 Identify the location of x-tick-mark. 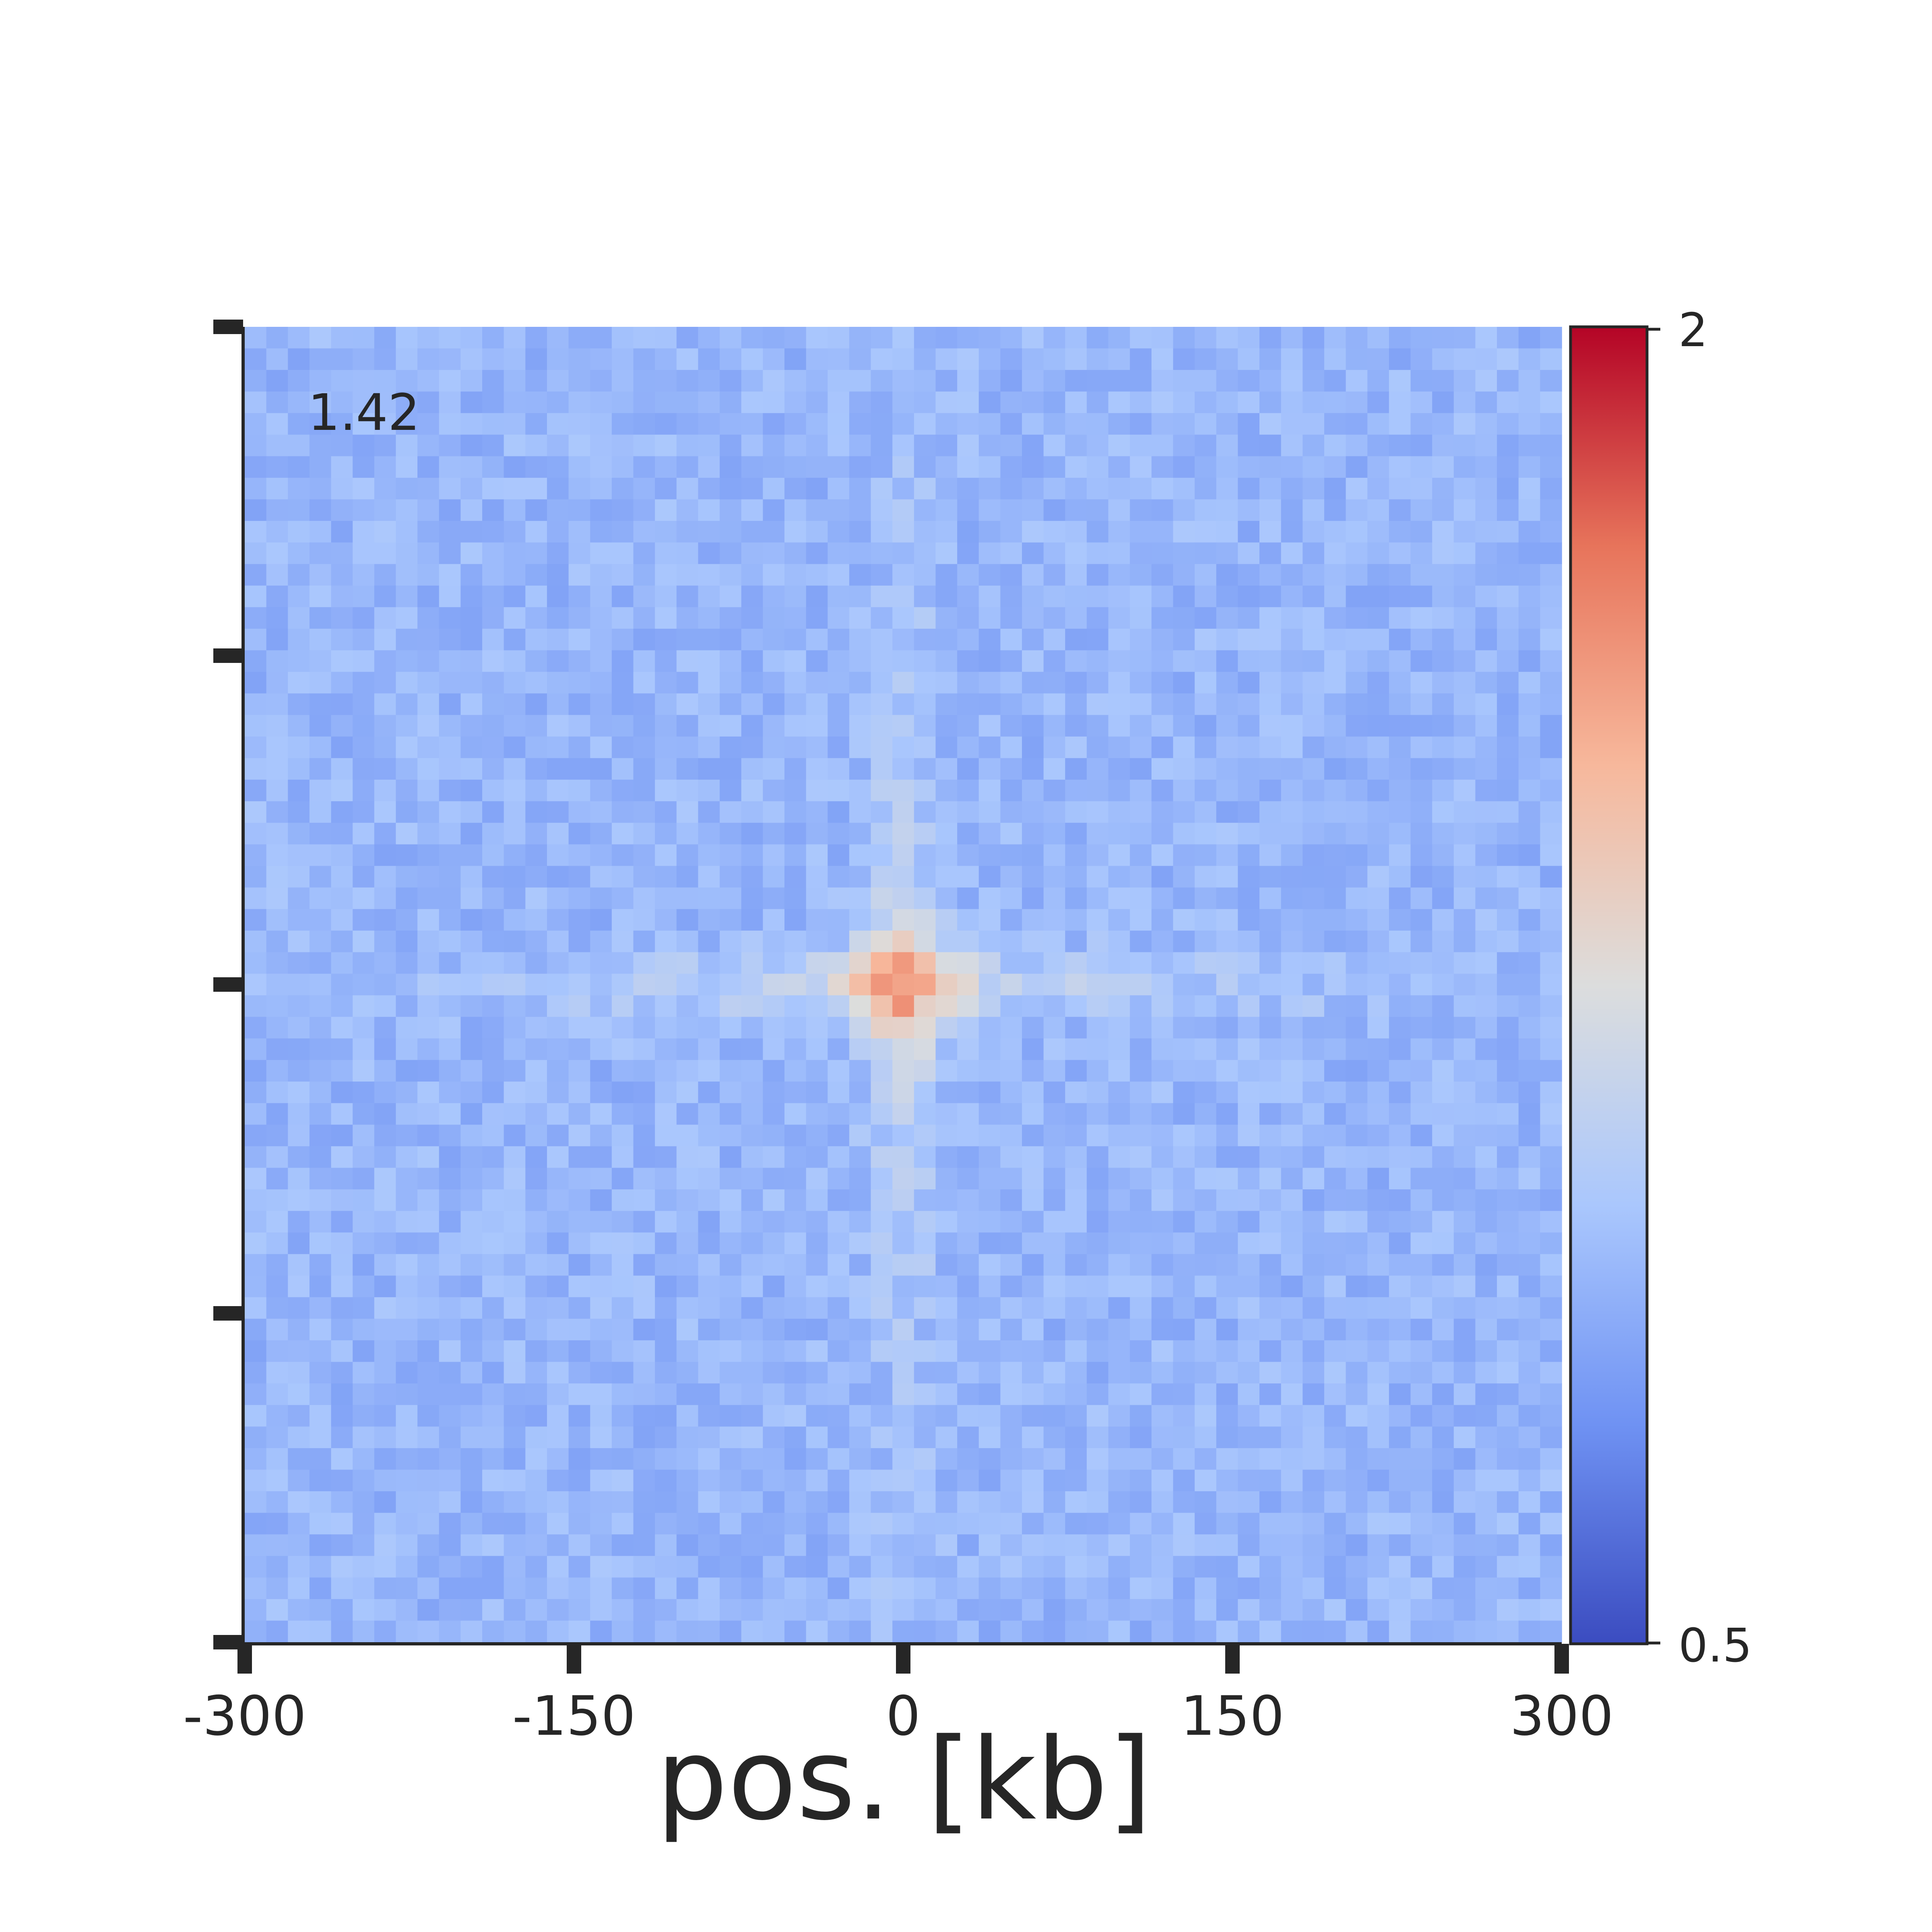
(574, 1659).